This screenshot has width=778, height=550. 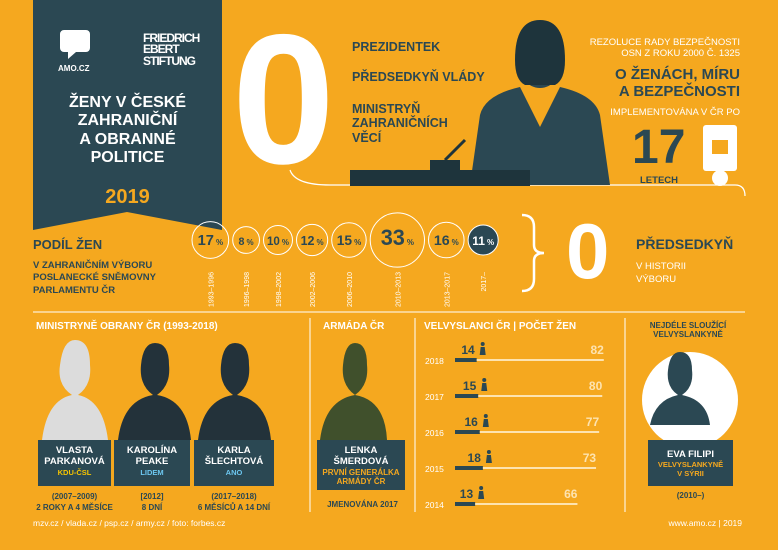 What do you see at coordinates (74, 472) in the screenshot?
I see `party: KDU-ČSL` at bounding box center [74, 472].